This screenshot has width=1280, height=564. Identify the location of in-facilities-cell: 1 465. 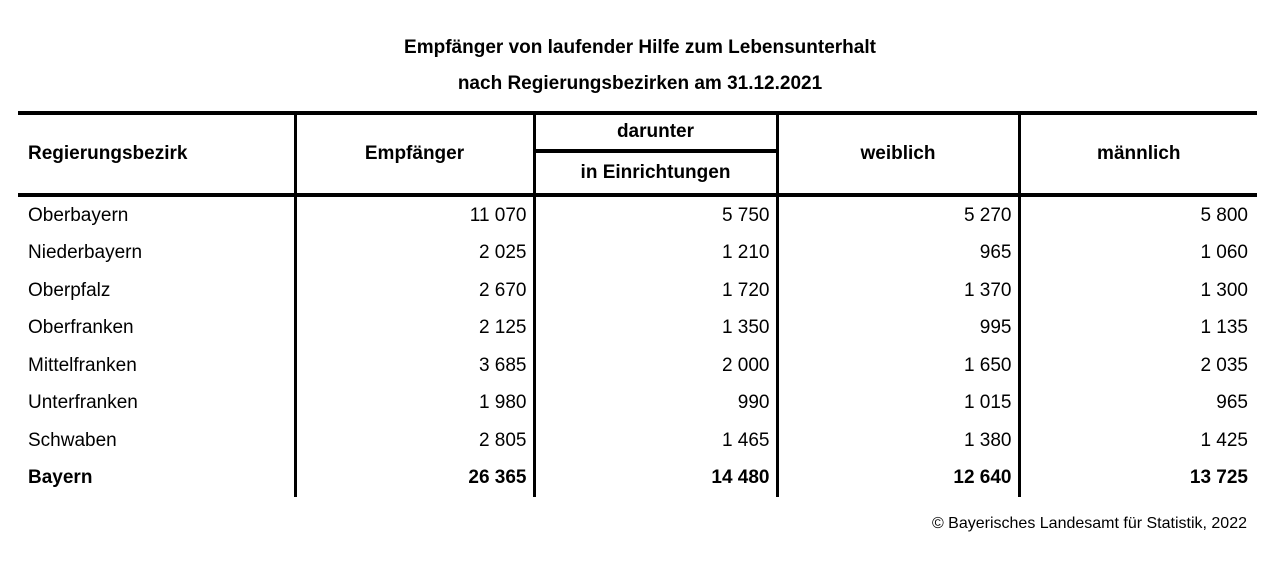
(654, 441).